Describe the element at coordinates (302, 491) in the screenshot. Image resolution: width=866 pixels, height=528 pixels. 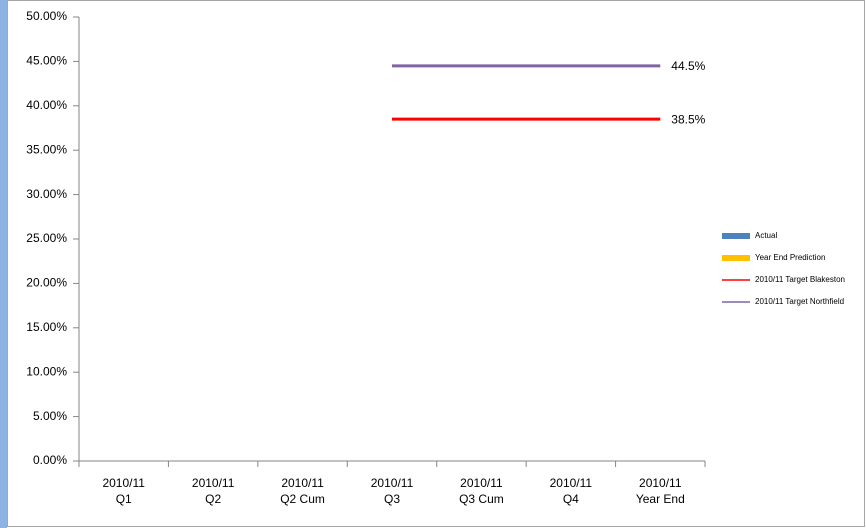
I see `x-tick-label: 2010/11 Q2 Cum` at that location.